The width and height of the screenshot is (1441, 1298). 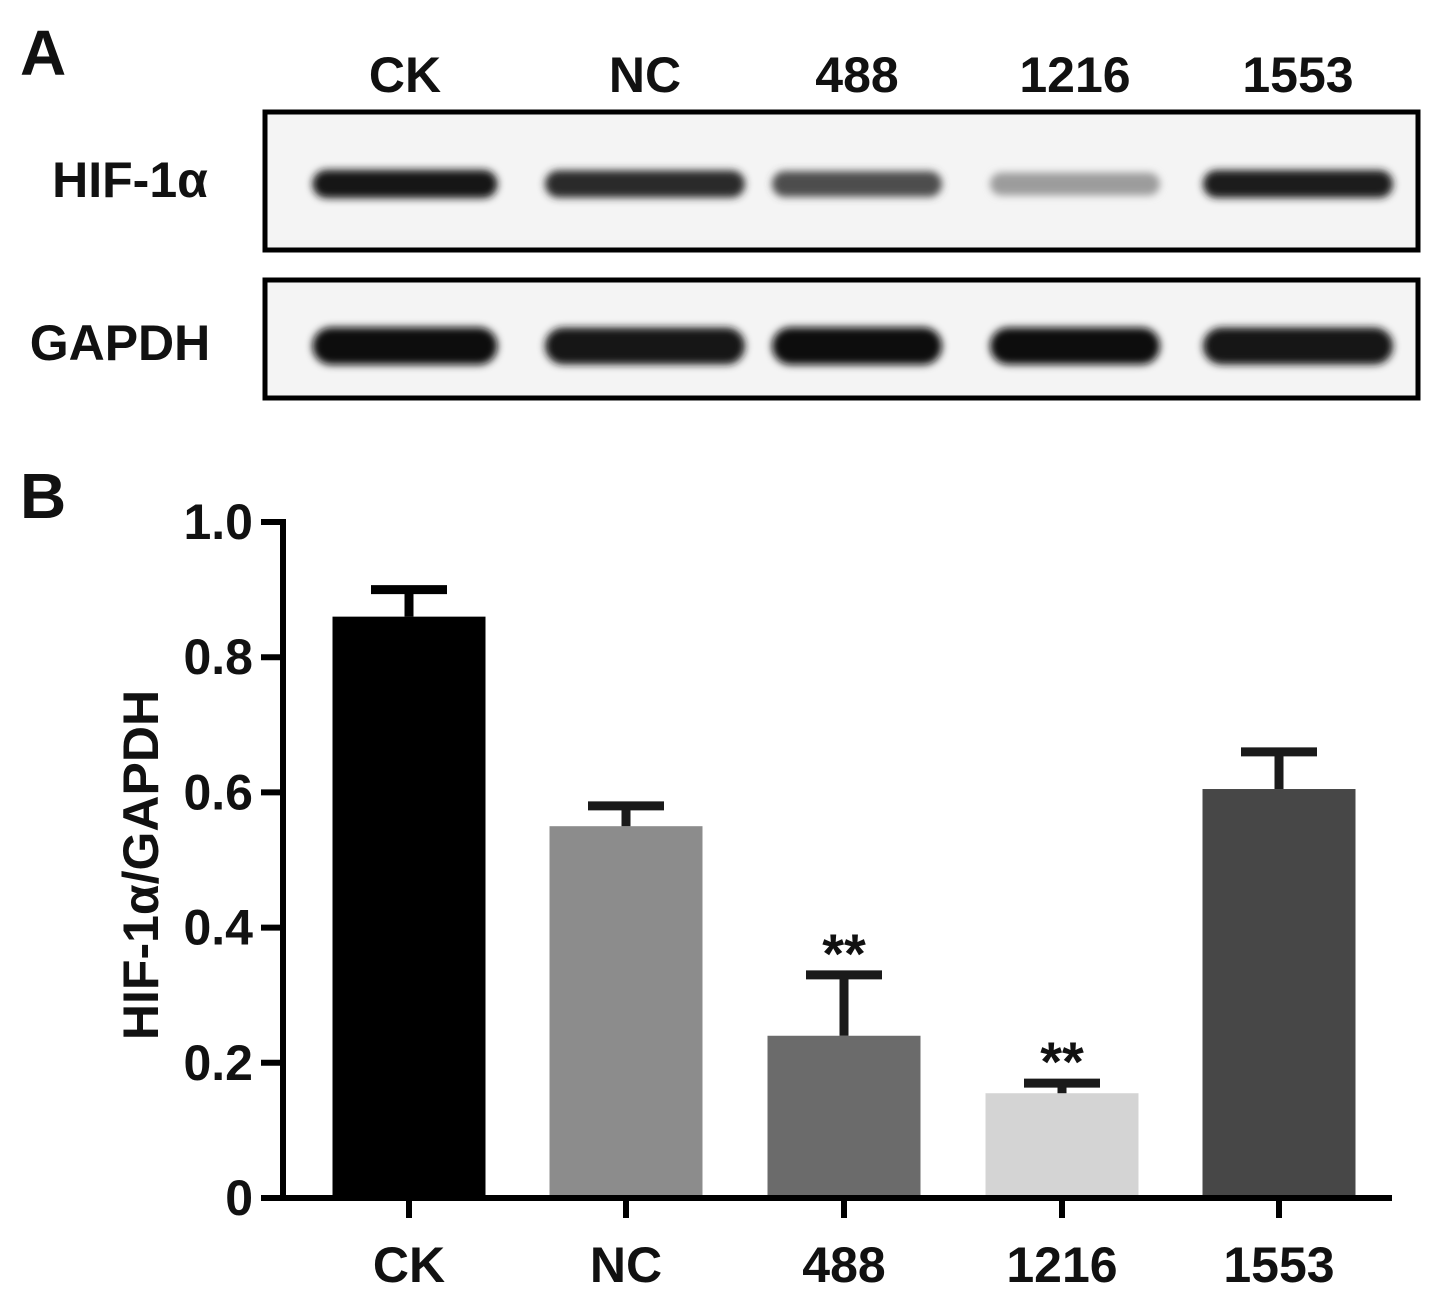 What do you see at coordinates (405, 75) in the screenshot?
I see `lane-label-ck: CK` at bounding box center [405, 75].